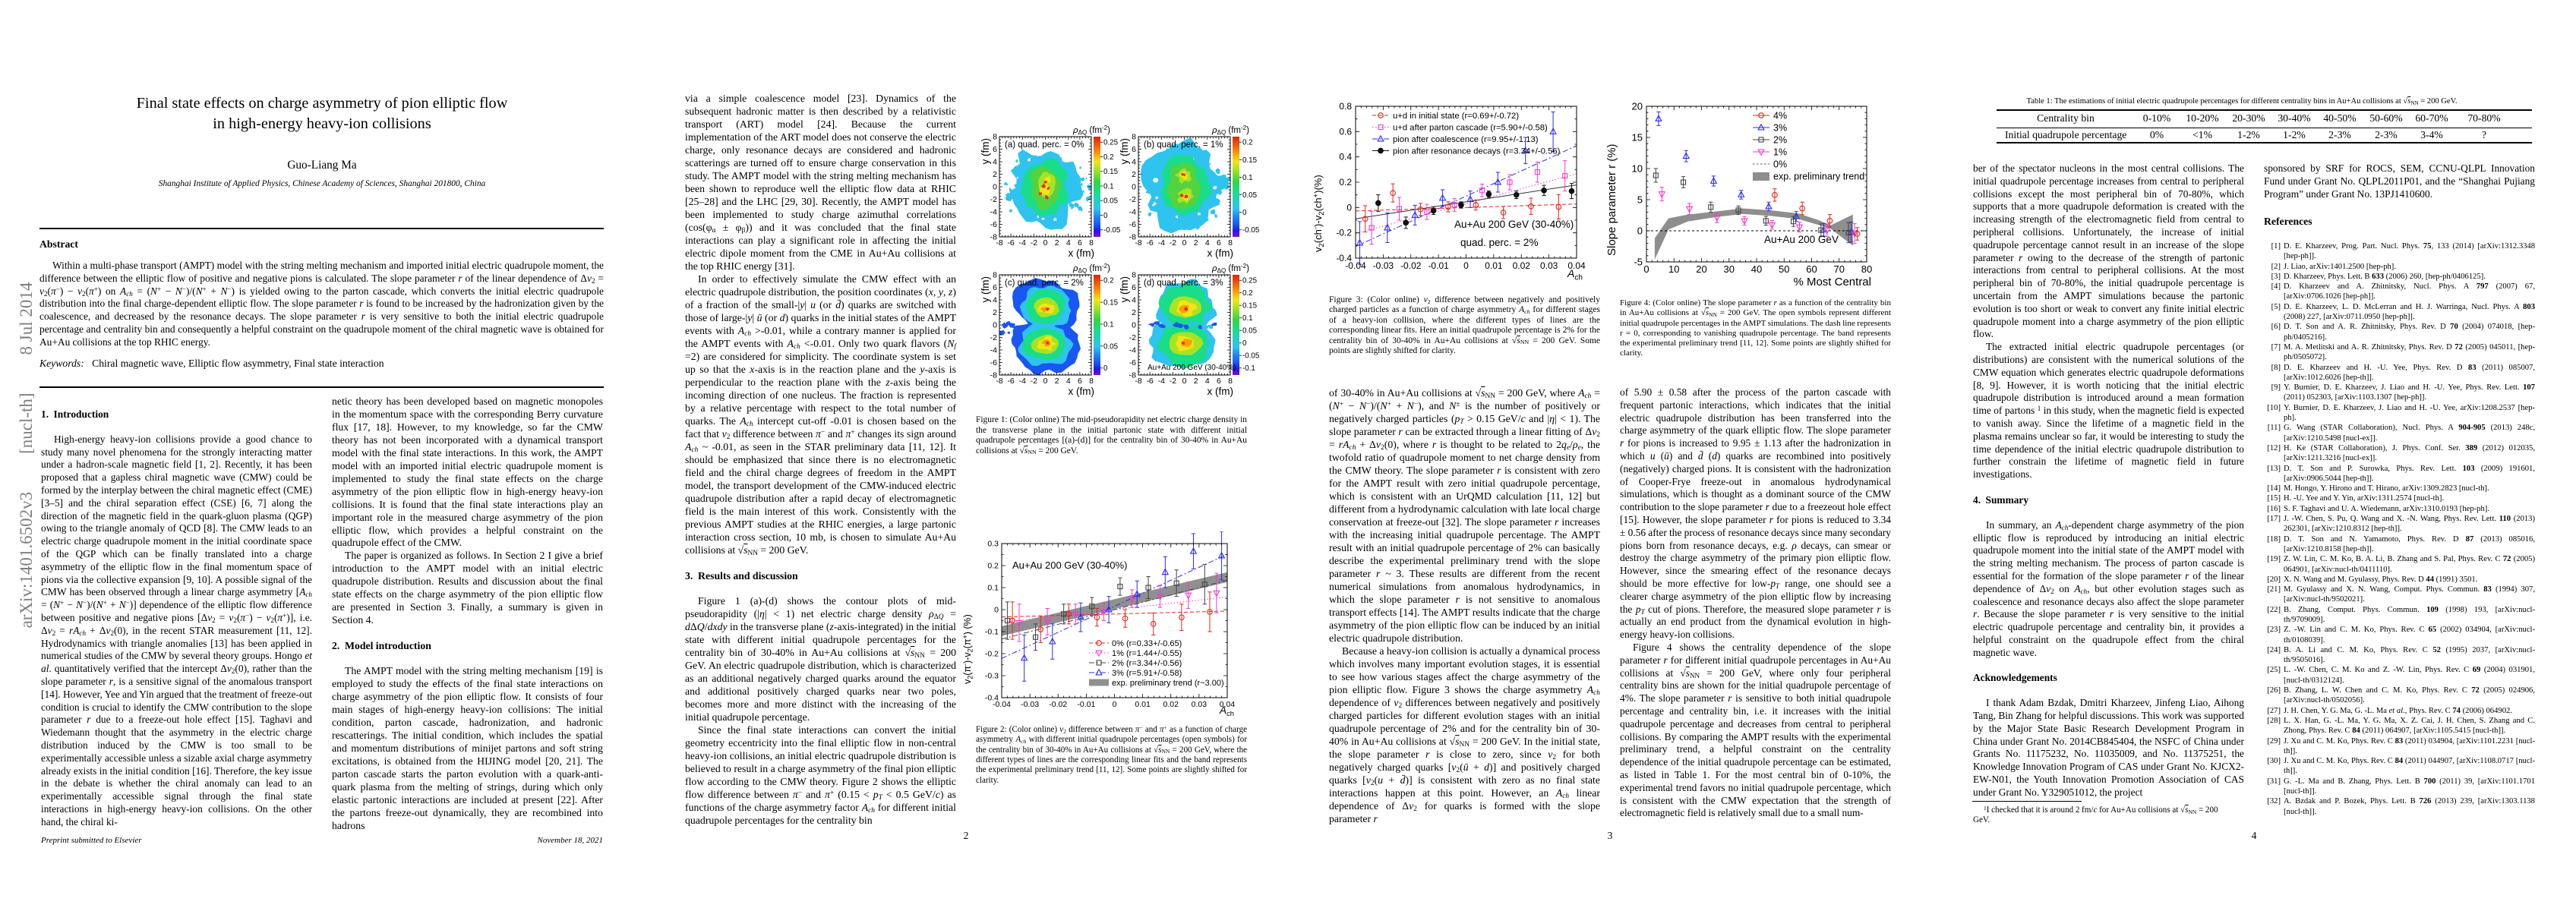 The width and height of the screenshot is (2576, 911). What do you see at coordinates (1867, 269) in the screenshot?
I see `svg-text: 80` at bounding box center [1867, 269].